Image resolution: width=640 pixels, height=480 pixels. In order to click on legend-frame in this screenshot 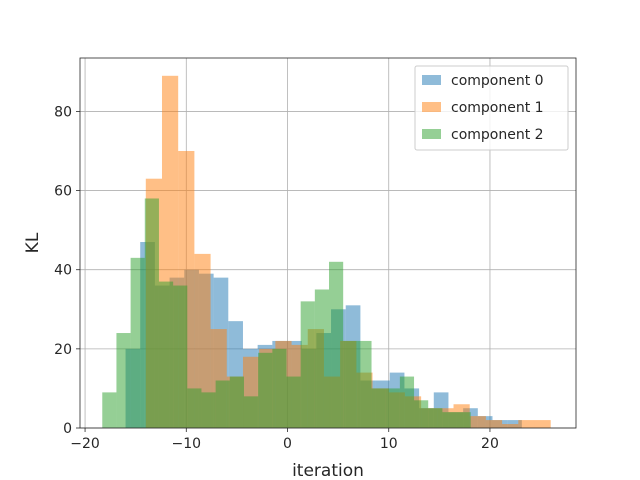, I will do `click(491, 108)`.